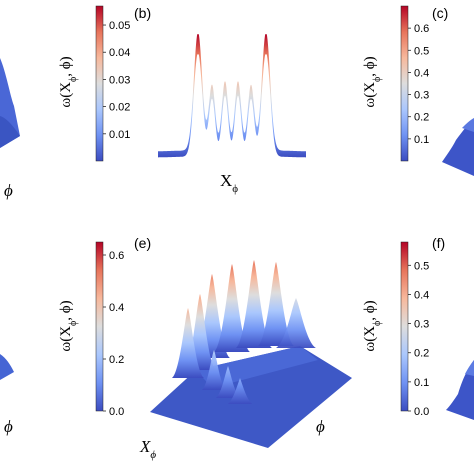  Describe the element at coordinates (404, 83) in the screenshot. I see `panel-c-colorbar` at that location.